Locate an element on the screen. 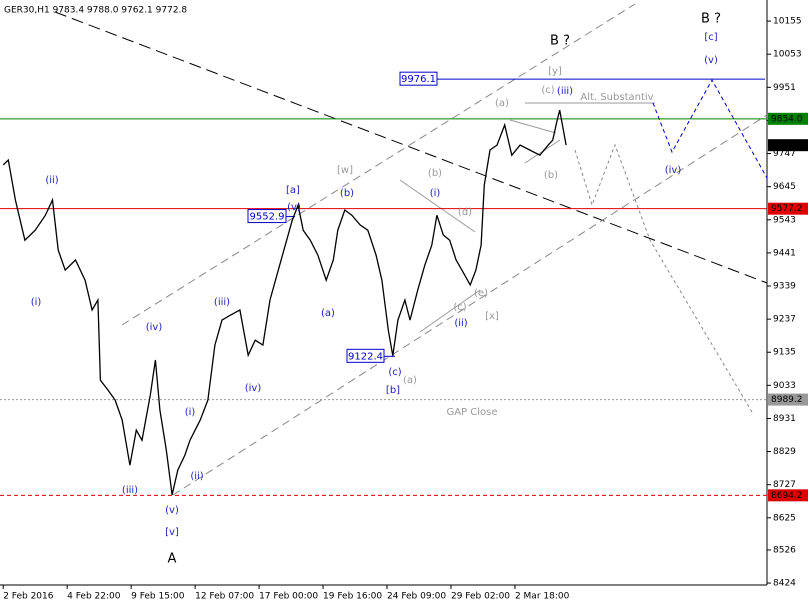 The width and height of the screenshot is (809, 607). x-tick-label: 2 Feb 2016 is located at coordinates (28, 597).